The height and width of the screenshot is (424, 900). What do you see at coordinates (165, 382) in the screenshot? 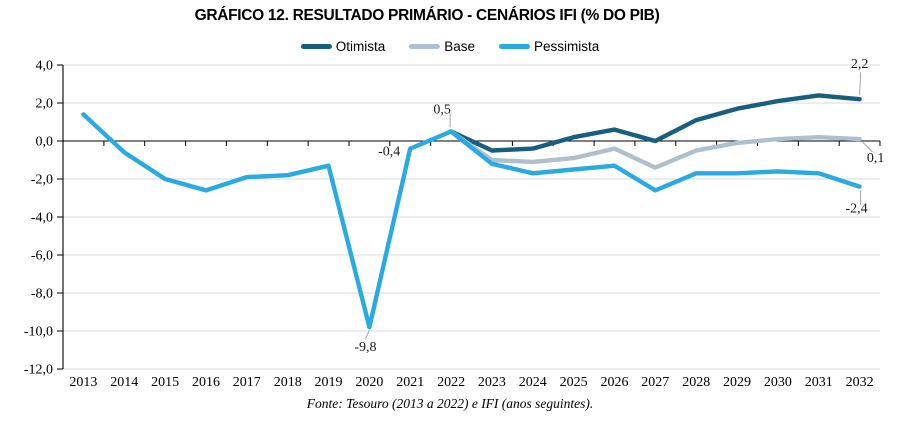
I see `x-axis-label: 2015` at bounding box center [165, 382].